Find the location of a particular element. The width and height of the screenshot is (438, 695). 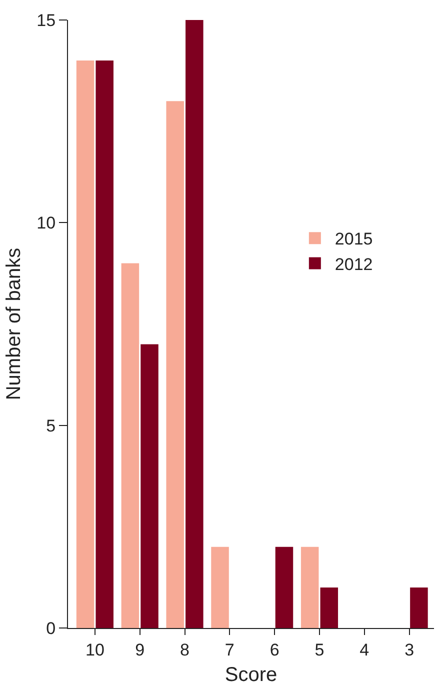

x-axis-title: Score is located at coordinates (251, 675).